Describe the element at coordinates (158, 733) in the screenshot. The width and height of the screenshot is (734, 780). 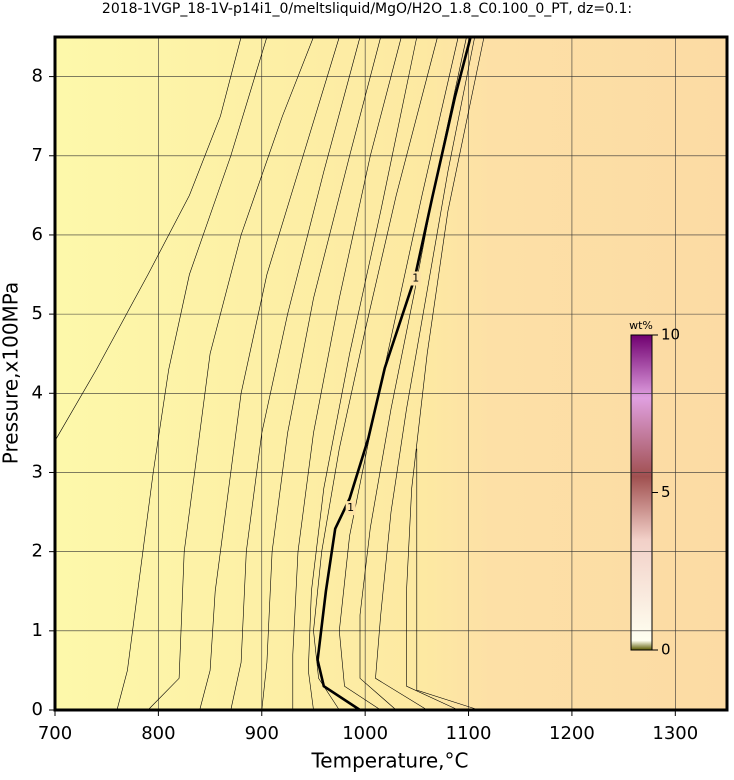
I see `x-tick-label: 800` at that location.